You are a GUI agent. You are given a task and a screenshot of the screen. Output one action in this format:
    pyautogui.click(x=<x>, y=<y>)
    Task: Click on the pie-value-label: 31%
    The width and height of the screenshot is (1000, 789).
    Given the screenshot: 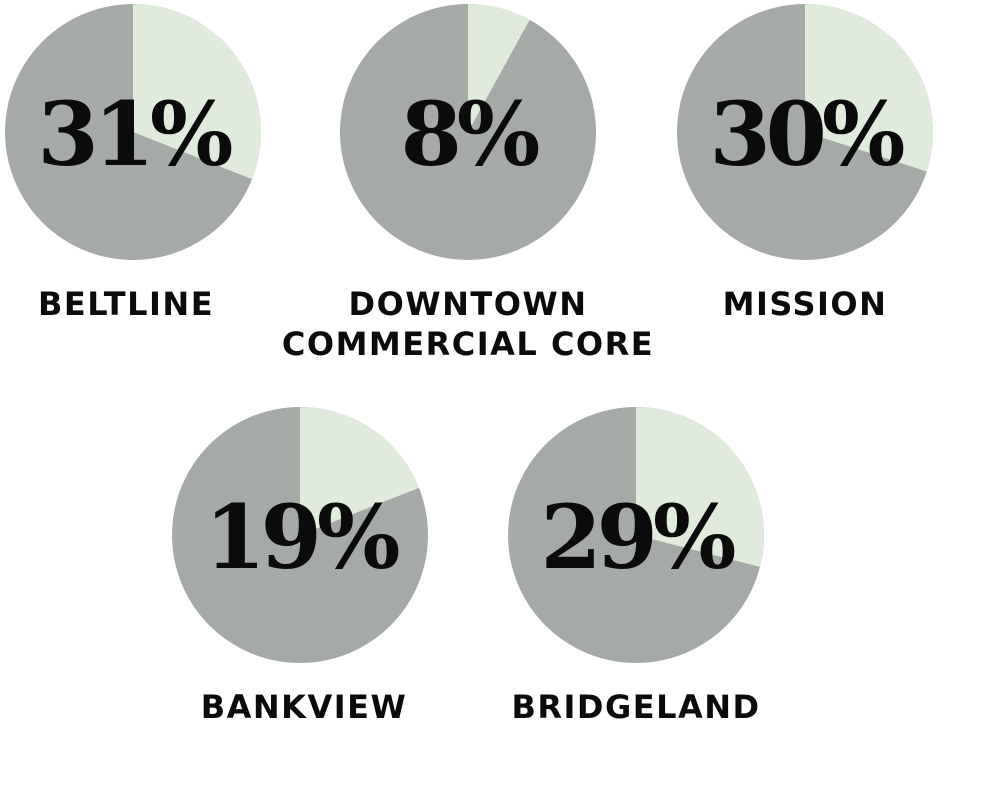 What is the action you would take?
    pyautogui.click(x=134, y=134)
    